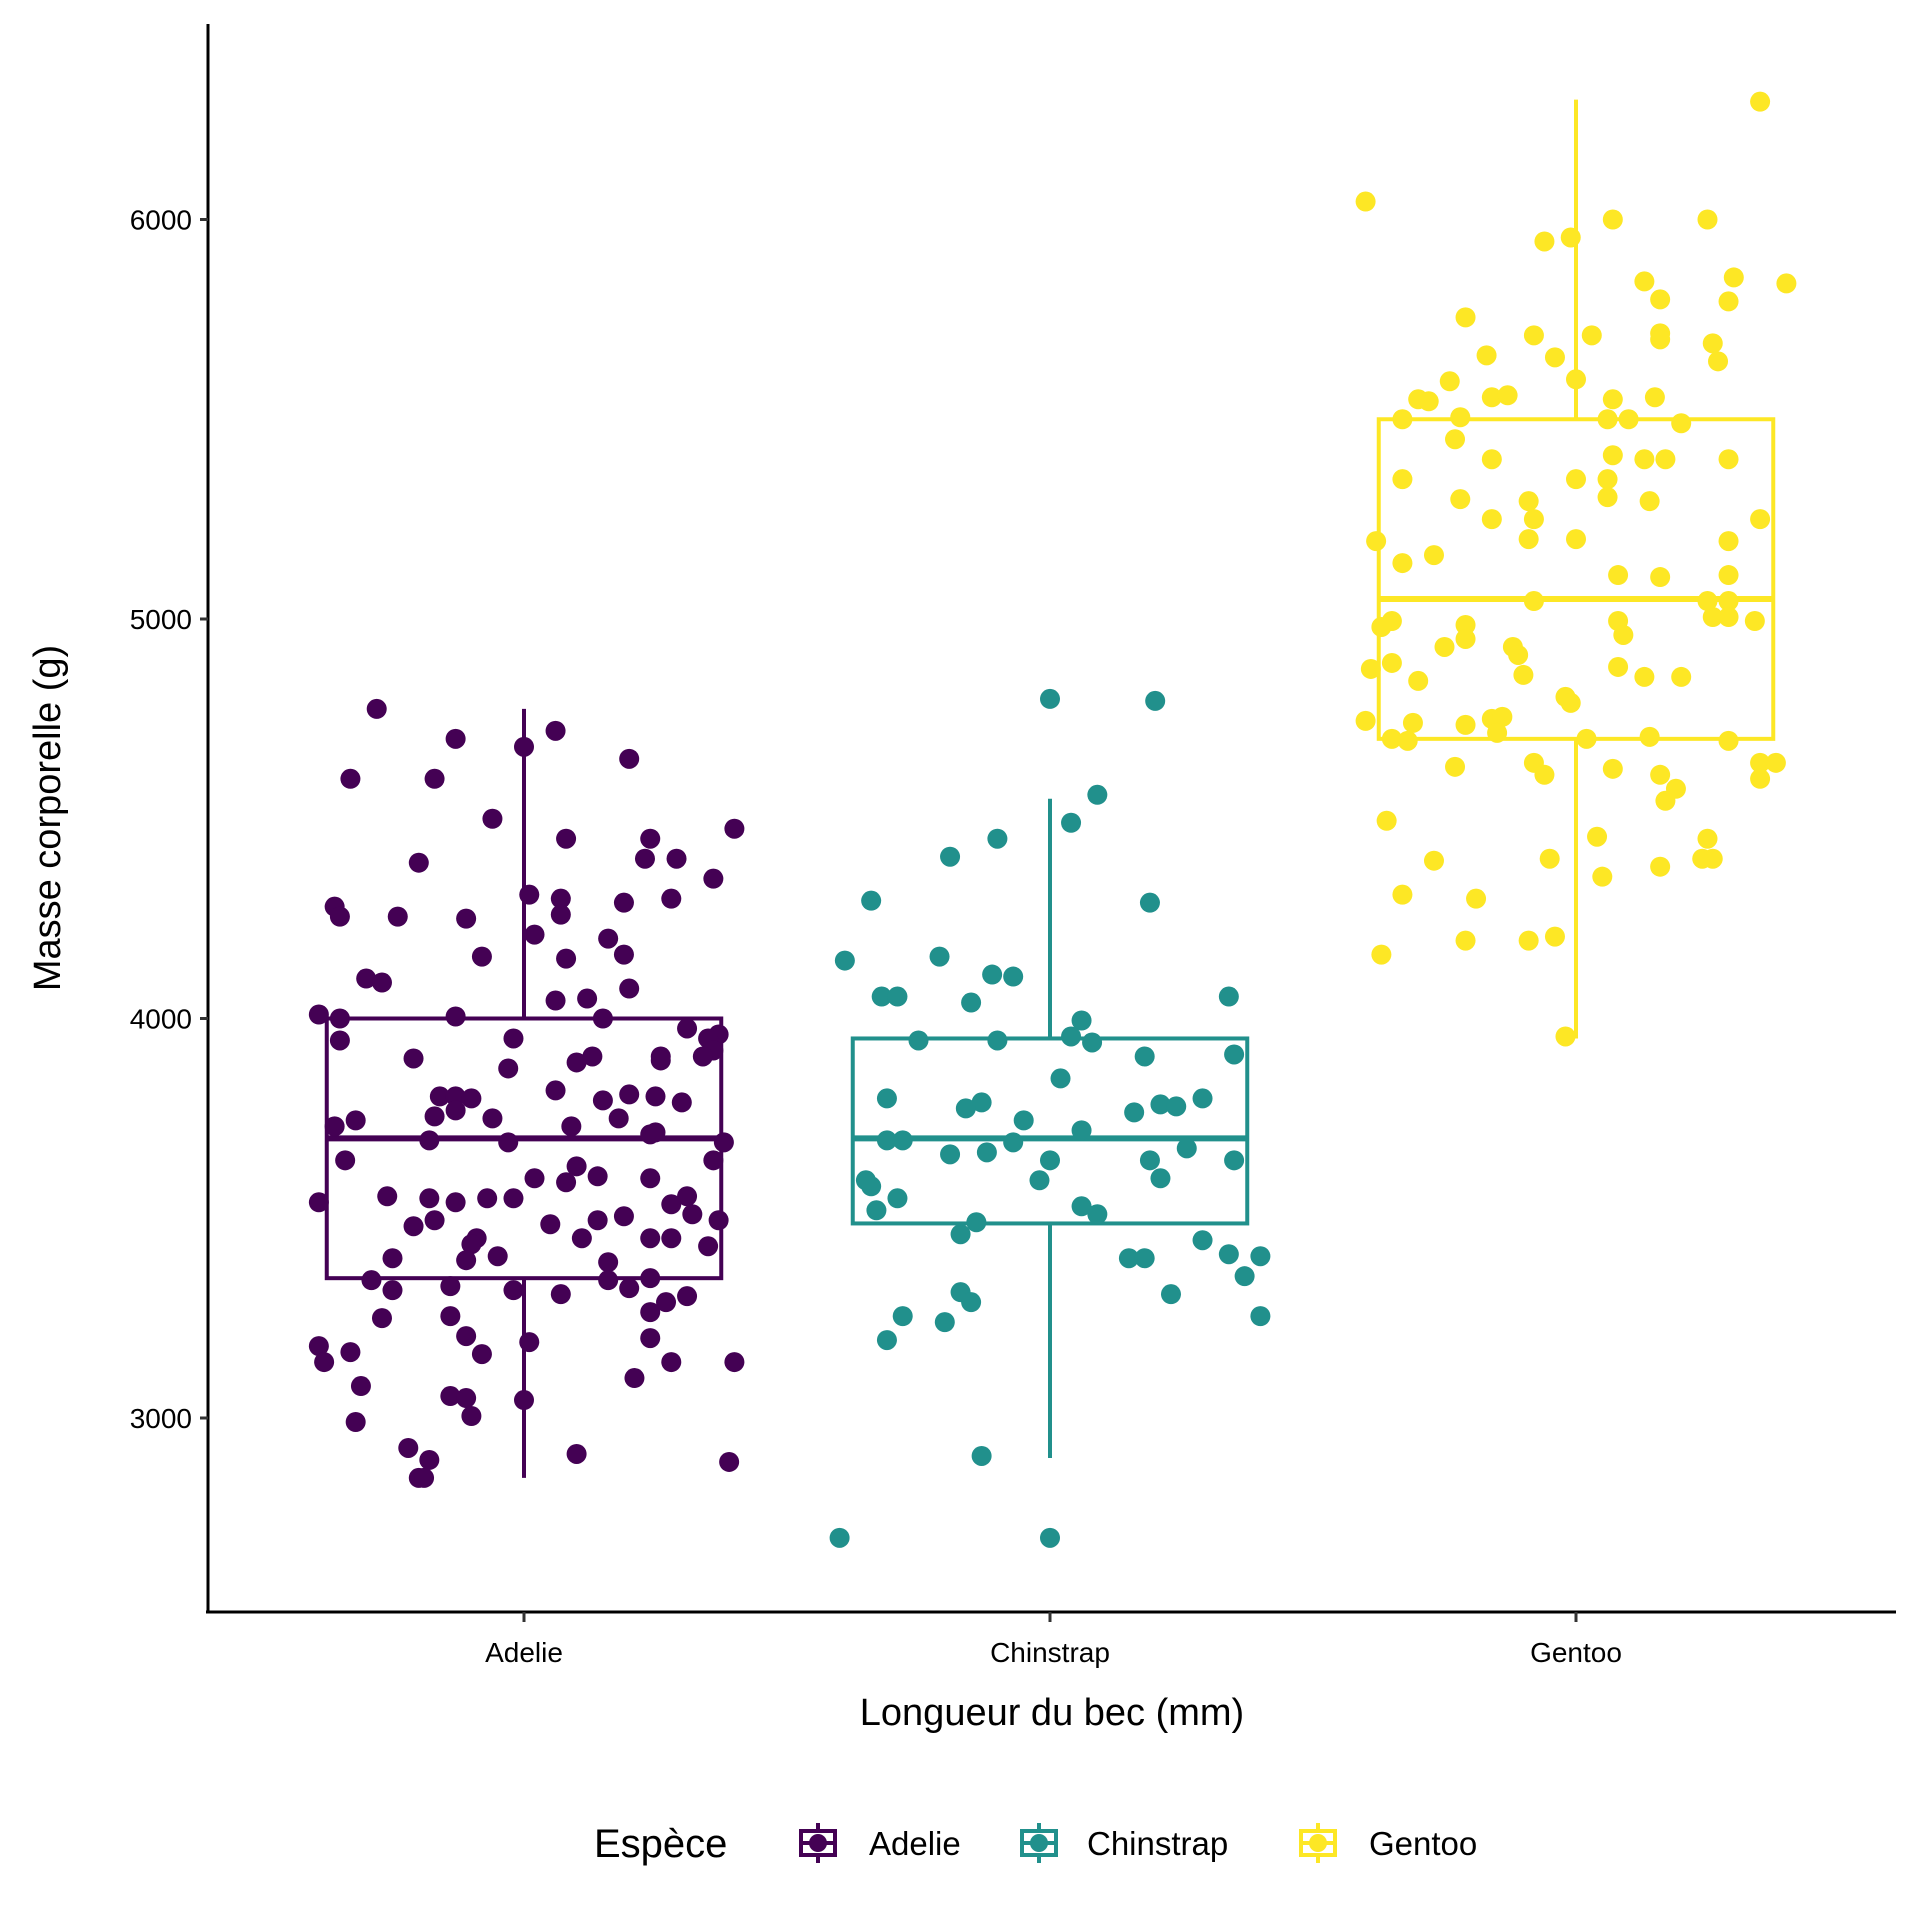  I want to click on legend-label: Chinstrap, so click(1157, 1843).